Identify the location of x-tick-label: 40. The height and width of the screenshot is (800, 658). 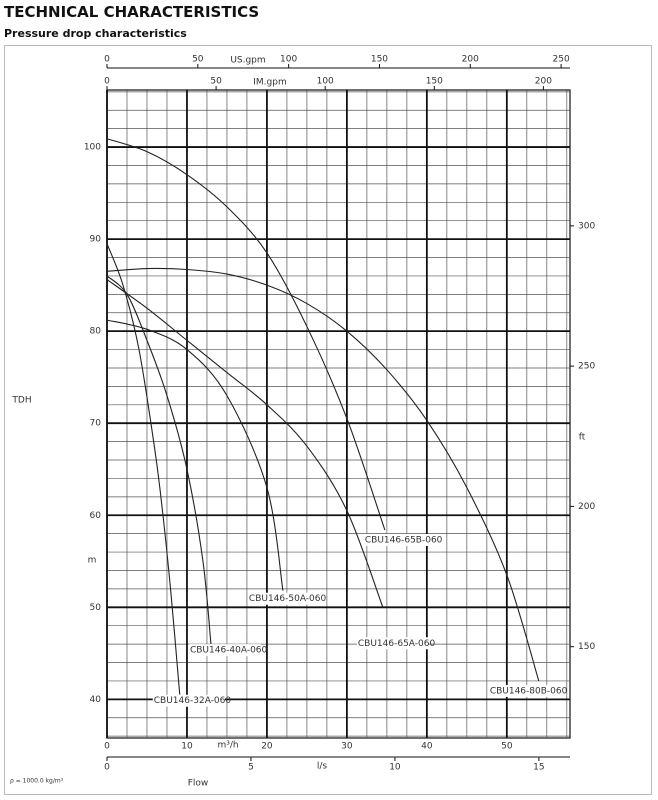
(427, 747).